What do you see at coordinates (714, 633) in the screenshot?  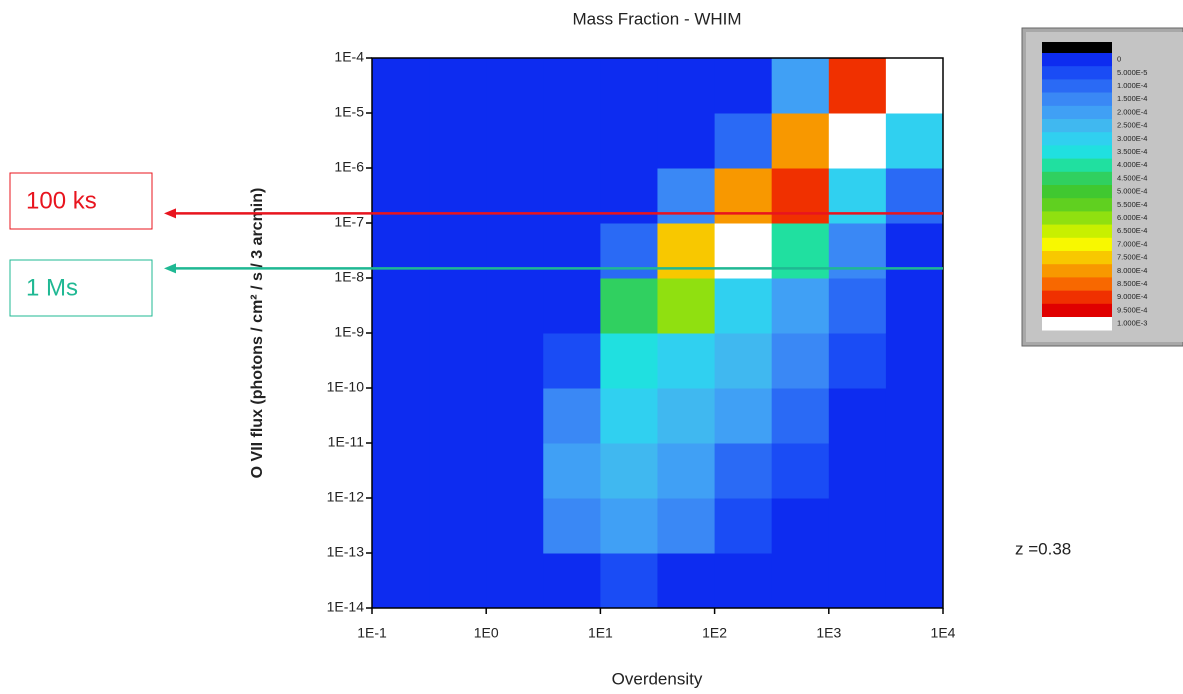 I see `x-tick-label: 1E2` at bounding box center [714, 633].